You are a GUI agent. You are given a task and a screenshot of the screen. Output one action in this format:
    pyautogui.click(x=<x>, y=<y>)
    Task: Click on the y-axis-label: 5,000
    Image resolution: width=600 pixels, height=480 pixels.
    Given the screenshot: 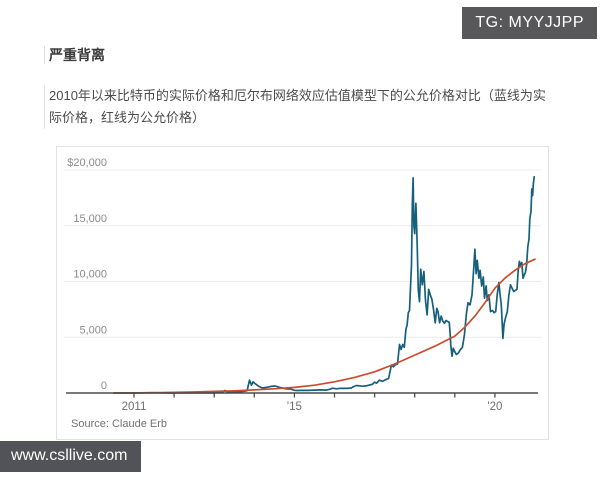 What is the action you would take?
    pyautogui.click(x=93, y=330)
    